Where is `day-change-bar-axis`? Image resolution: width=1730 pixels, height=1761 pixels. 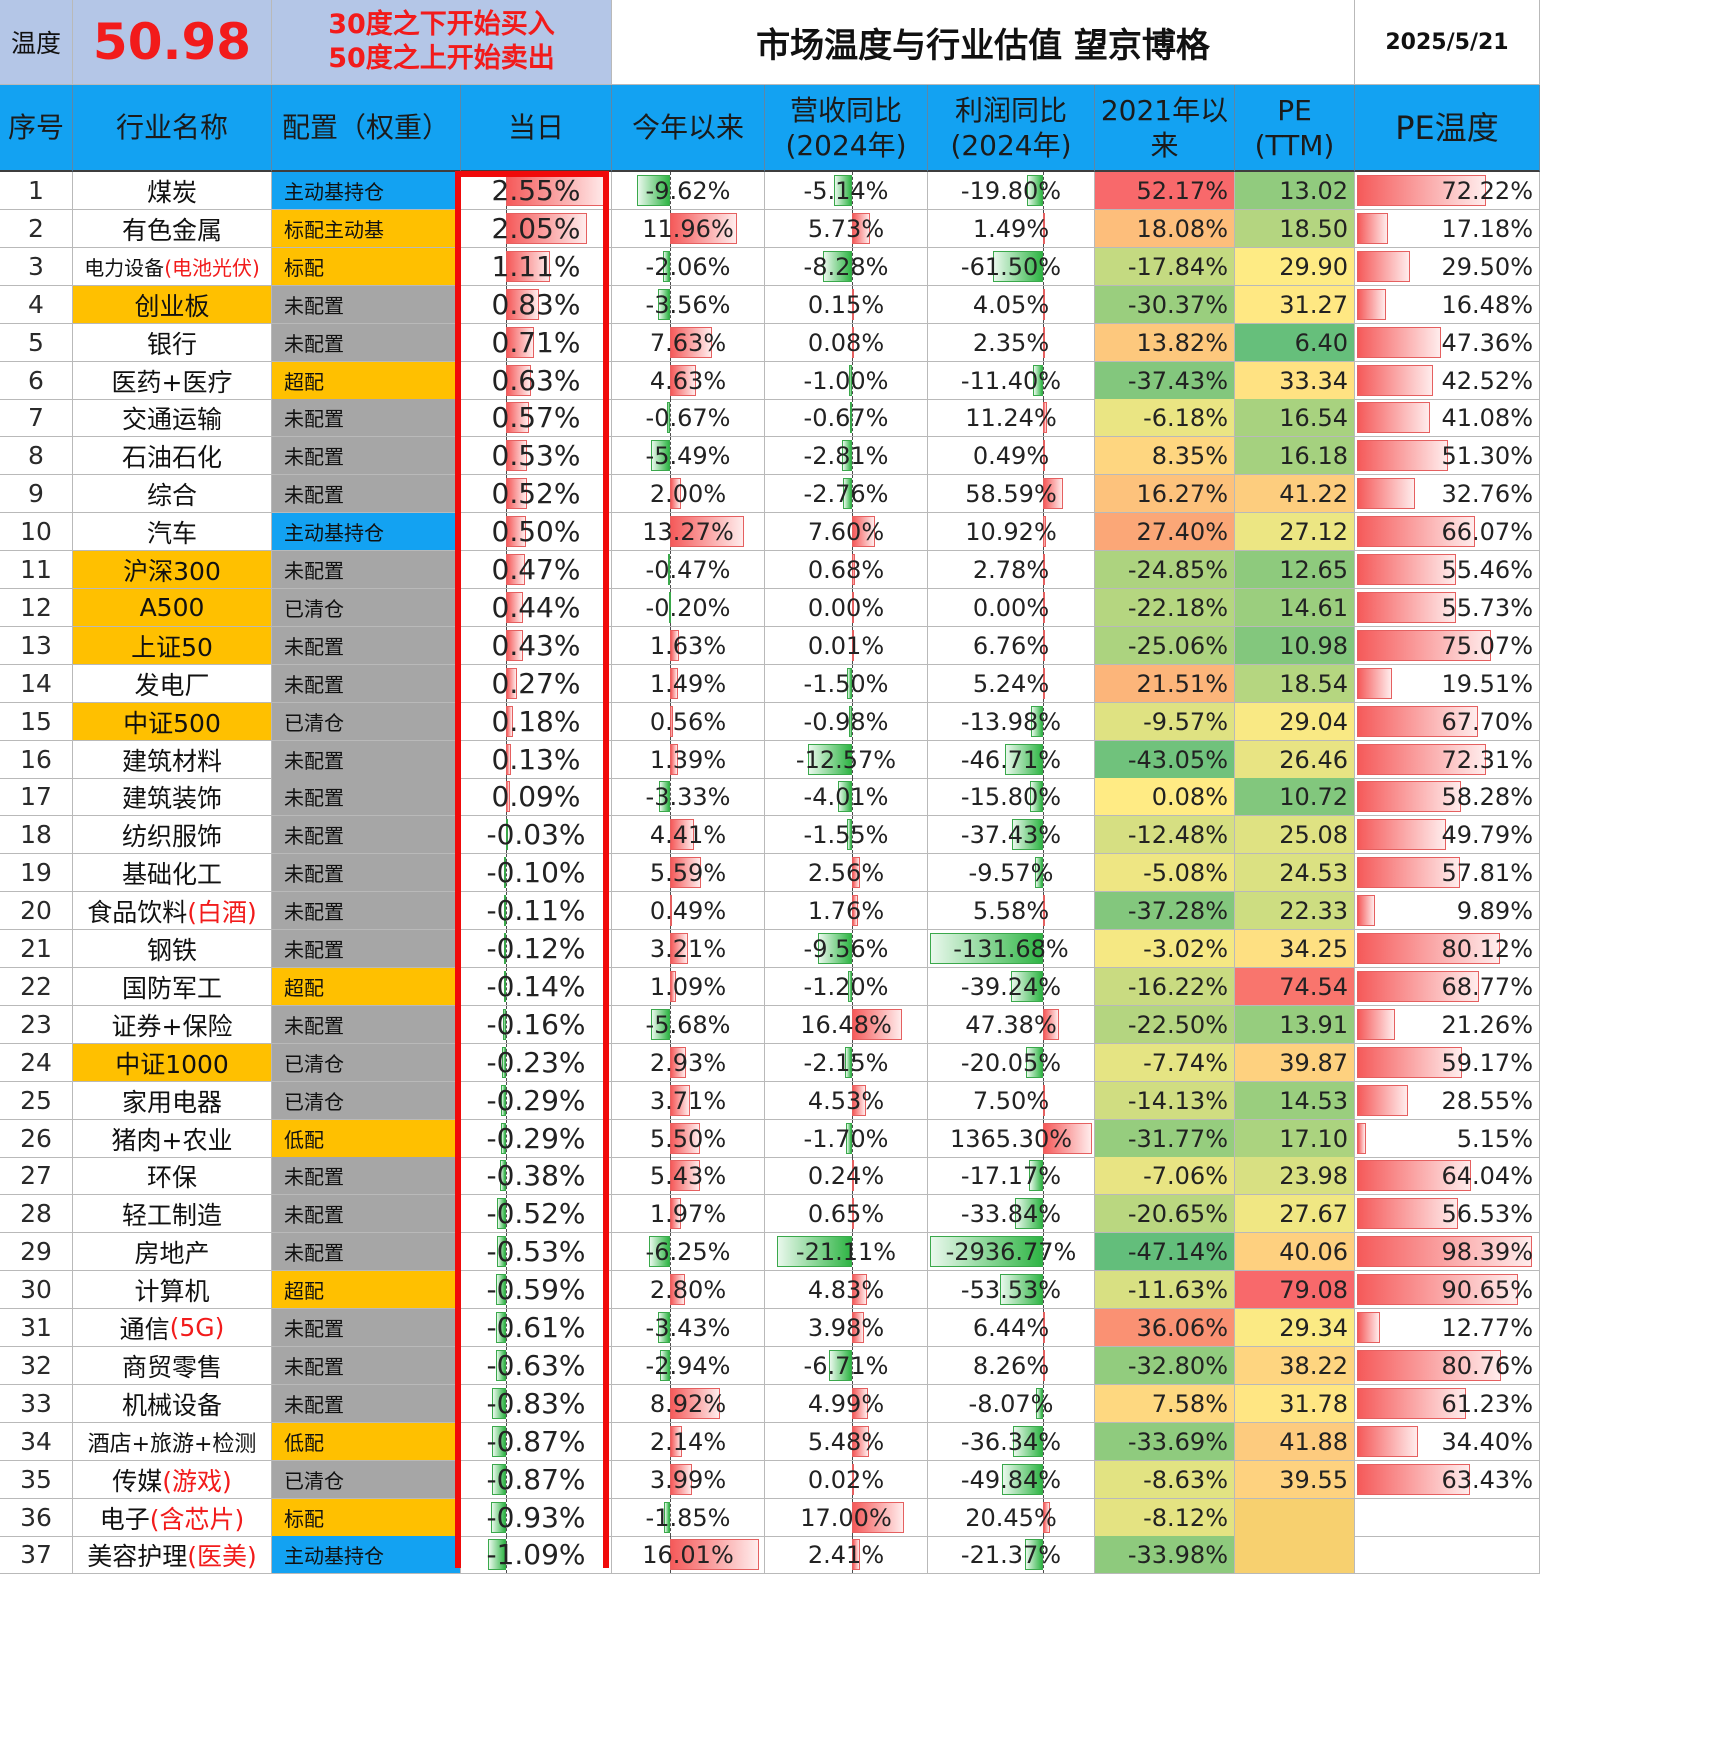 day-change-bar-axis is located at coordinates (506, 1441).